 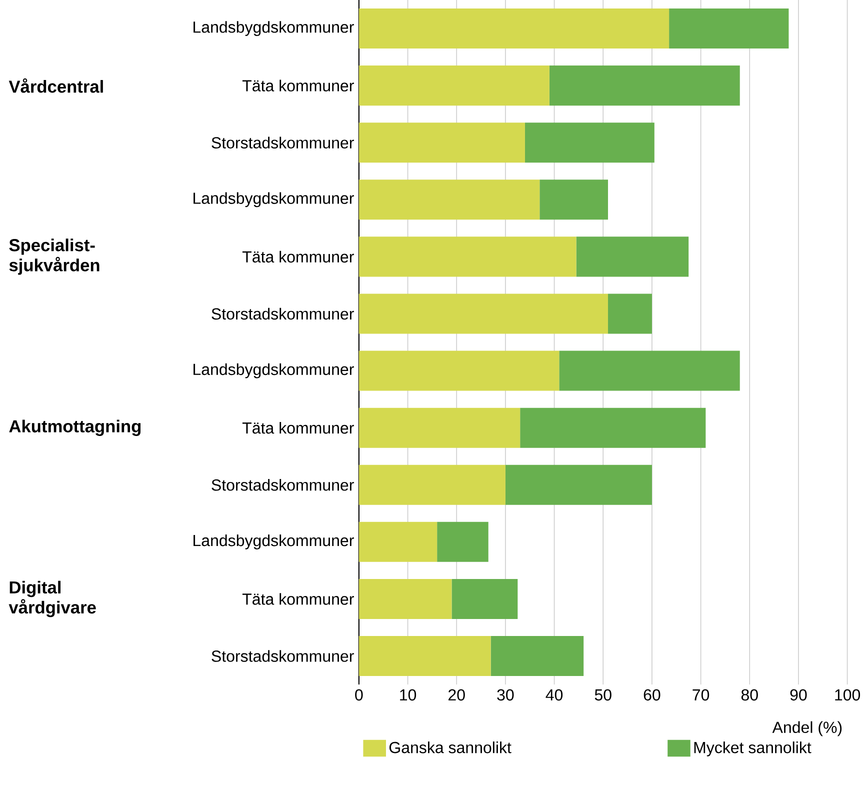 What do you see at coordinates (505, 695) in the screenshot?
I see `x-tick-label: 30` at bounding box center [505, 695].